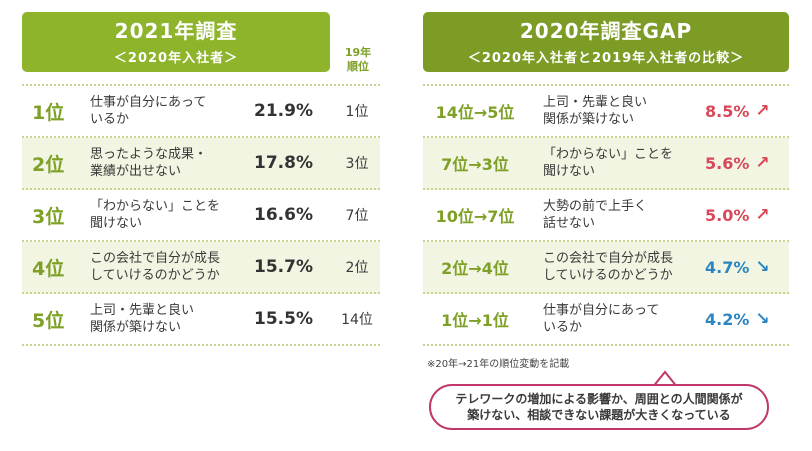 The image size is (812, 451). Describe the element at coordinates (176, 58) in the screenshot. I see `survey-2021-subtitle: ＜2020年入社者＞` at that location.